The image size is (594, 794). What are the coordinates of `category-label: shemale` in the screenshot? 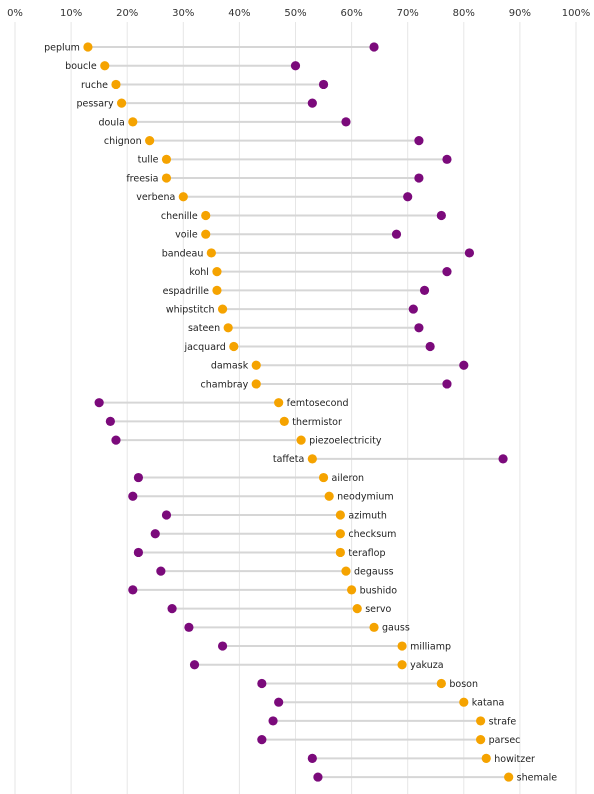 It's located at (537, 777).